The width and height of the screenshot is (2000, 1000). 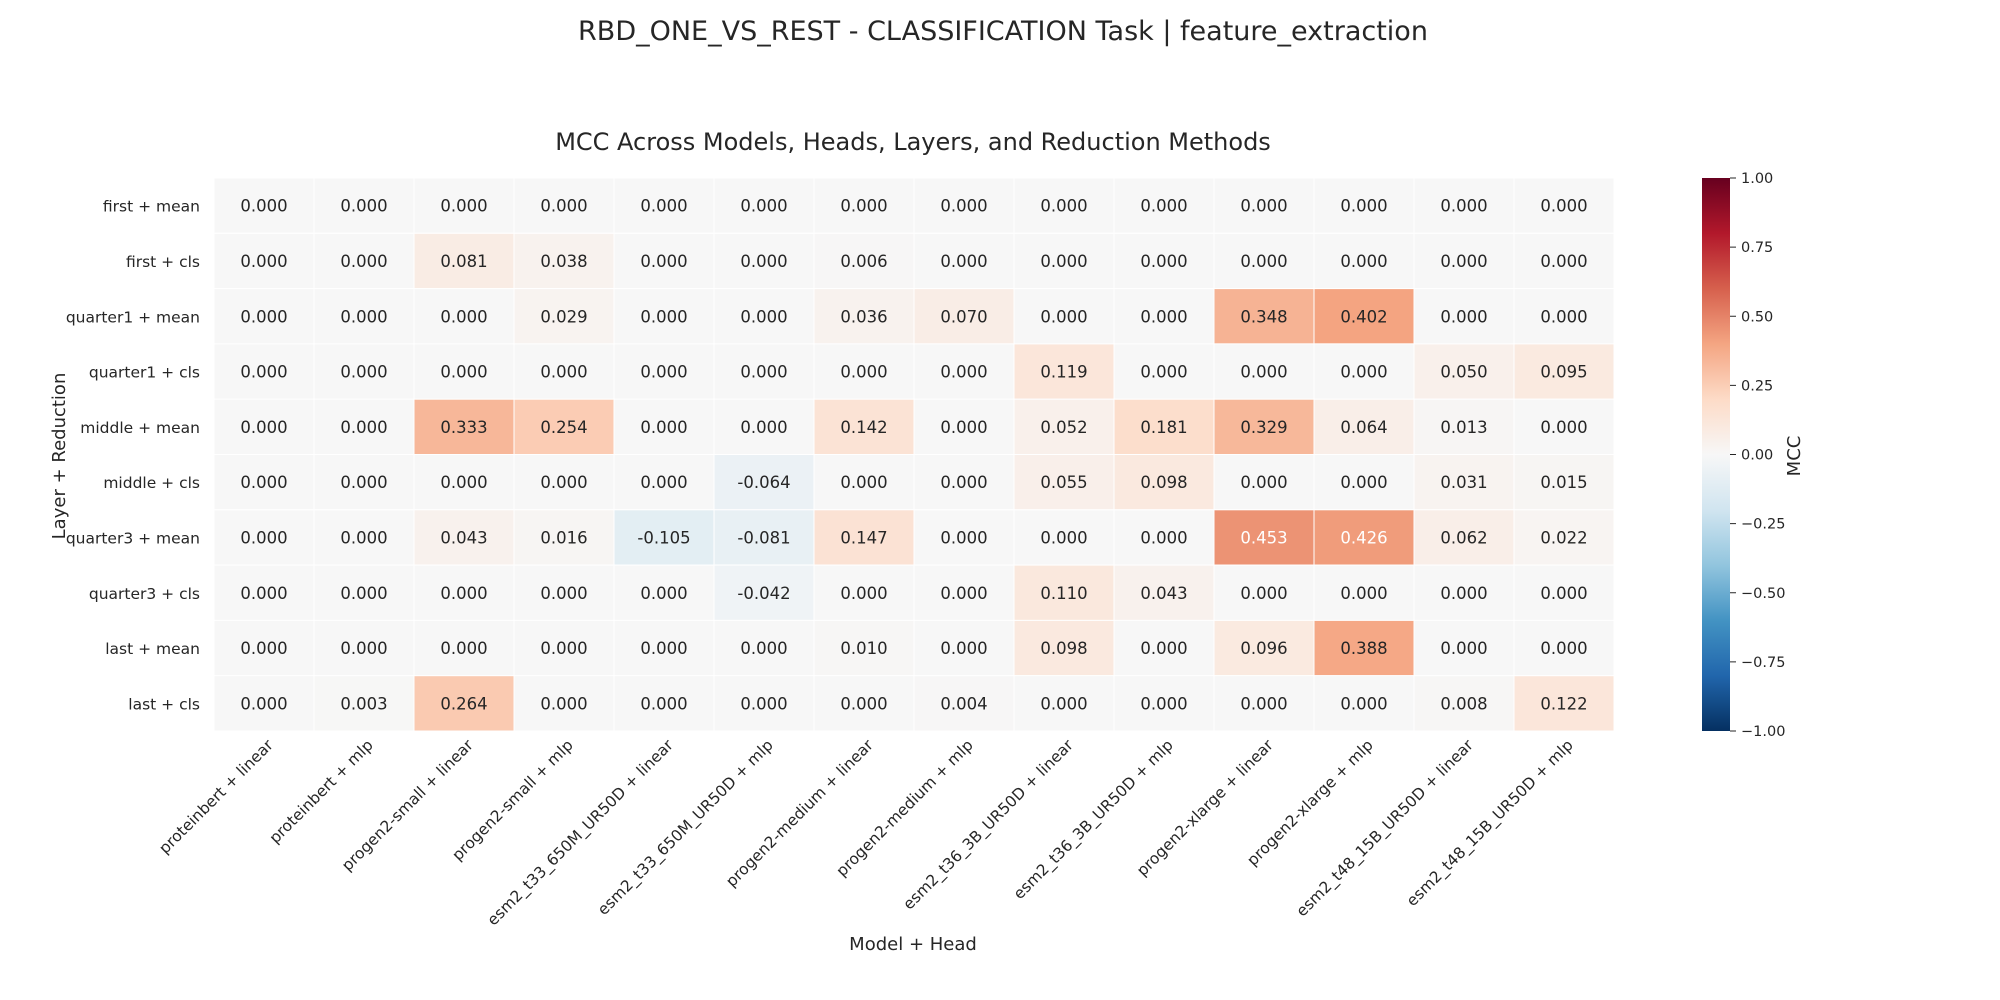 What do you see at coordinates (1794, 456) in the screenshot?
I see `colorbar-label: MCC` at bounding box center [1794, 456].